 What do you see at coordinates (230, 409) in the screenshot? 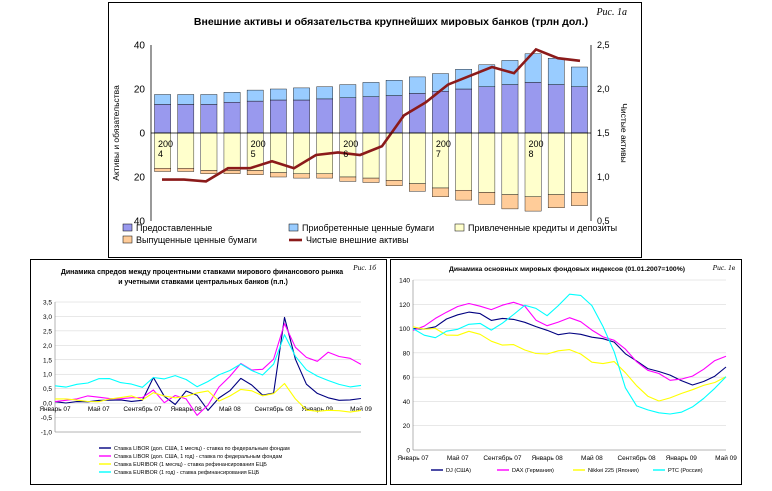
I see `x-tick-label: Май 08` at bounding box center [230, 409].